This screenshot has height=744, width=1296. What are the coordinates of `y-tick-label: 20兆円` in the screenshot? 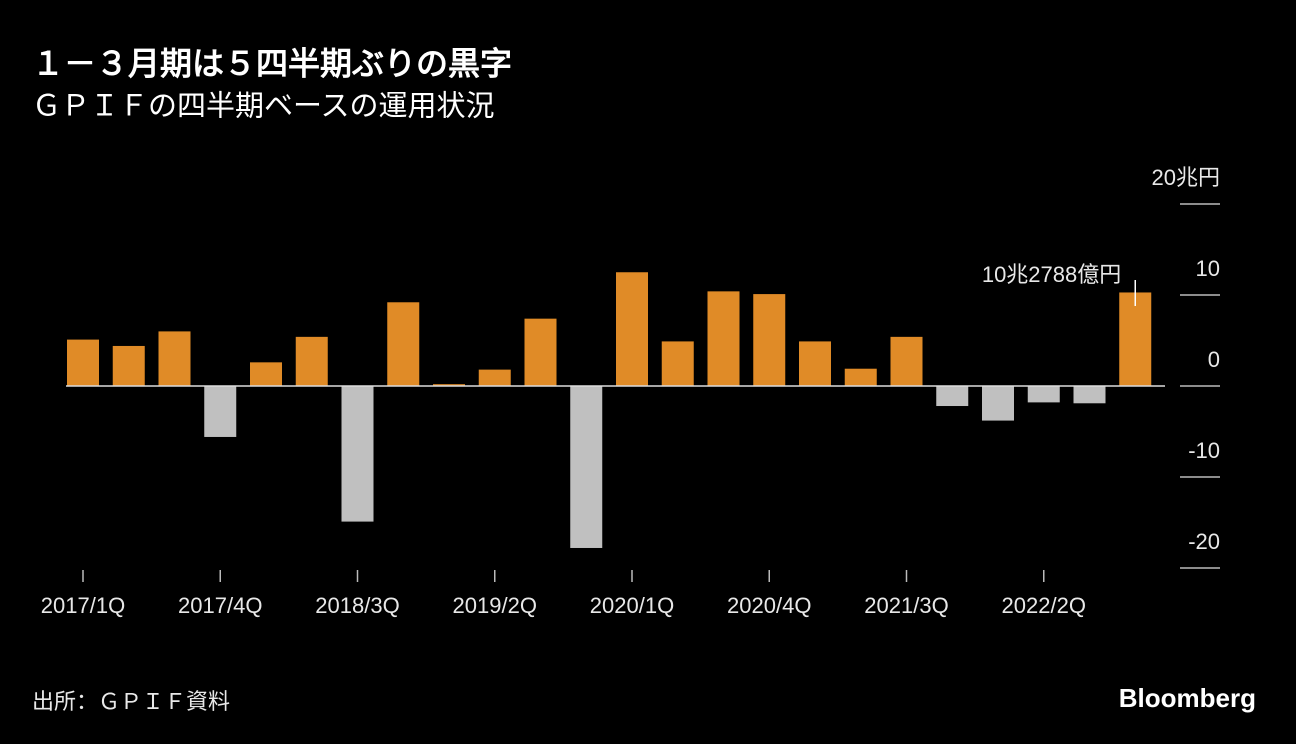 It's located at (1186, 177).